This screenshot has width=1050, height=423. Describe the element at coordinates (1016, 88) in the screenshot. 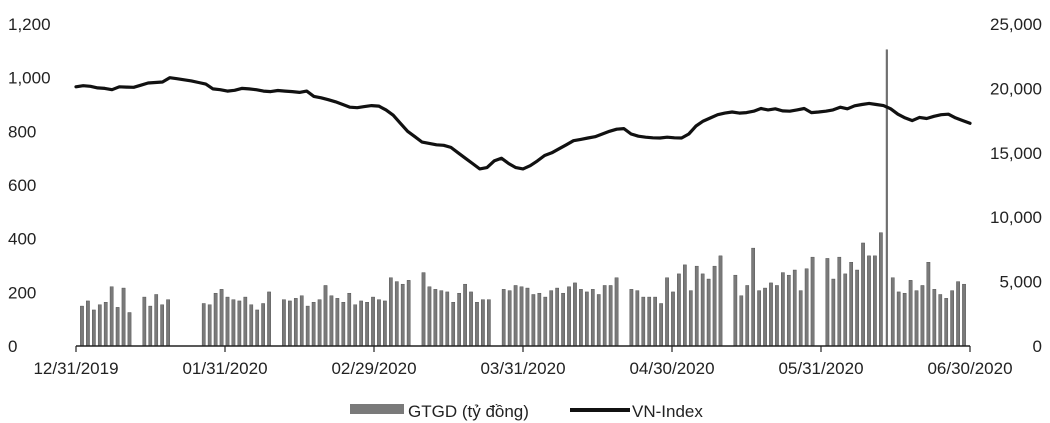

I see `y-right-tick-label: 20,000` at that location.